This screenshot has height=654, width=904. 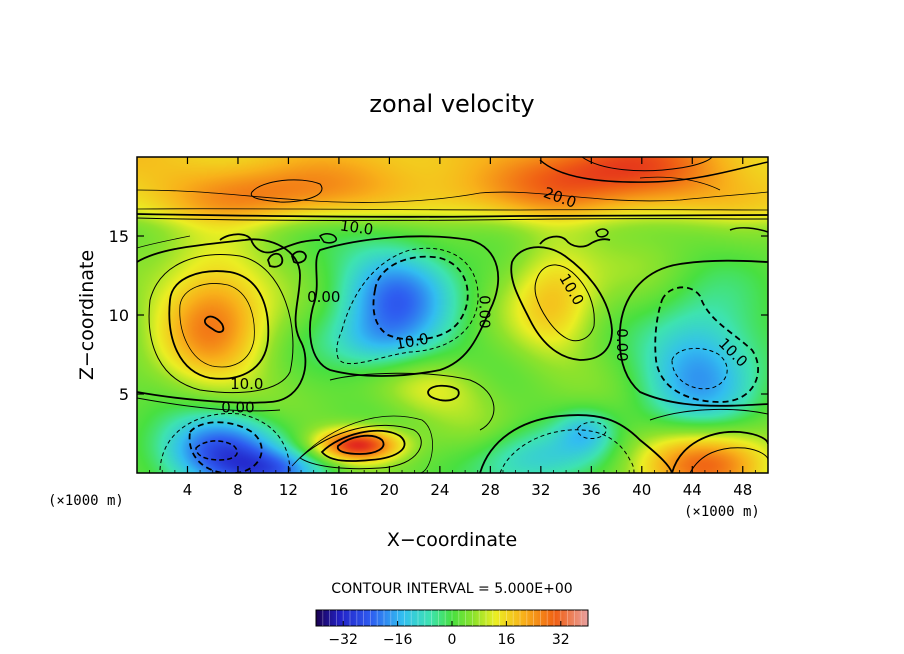 I want to click on y-axis-label: Z−coordinate, so click(x=87, y=315).